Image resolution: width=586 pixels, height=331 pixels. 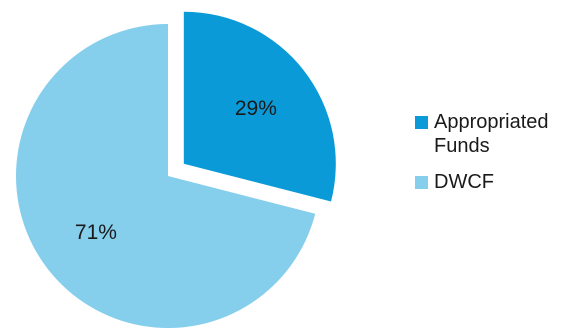 I want to click on slice-label-appropriated-funds: 29%, so click(x=256, y=108).